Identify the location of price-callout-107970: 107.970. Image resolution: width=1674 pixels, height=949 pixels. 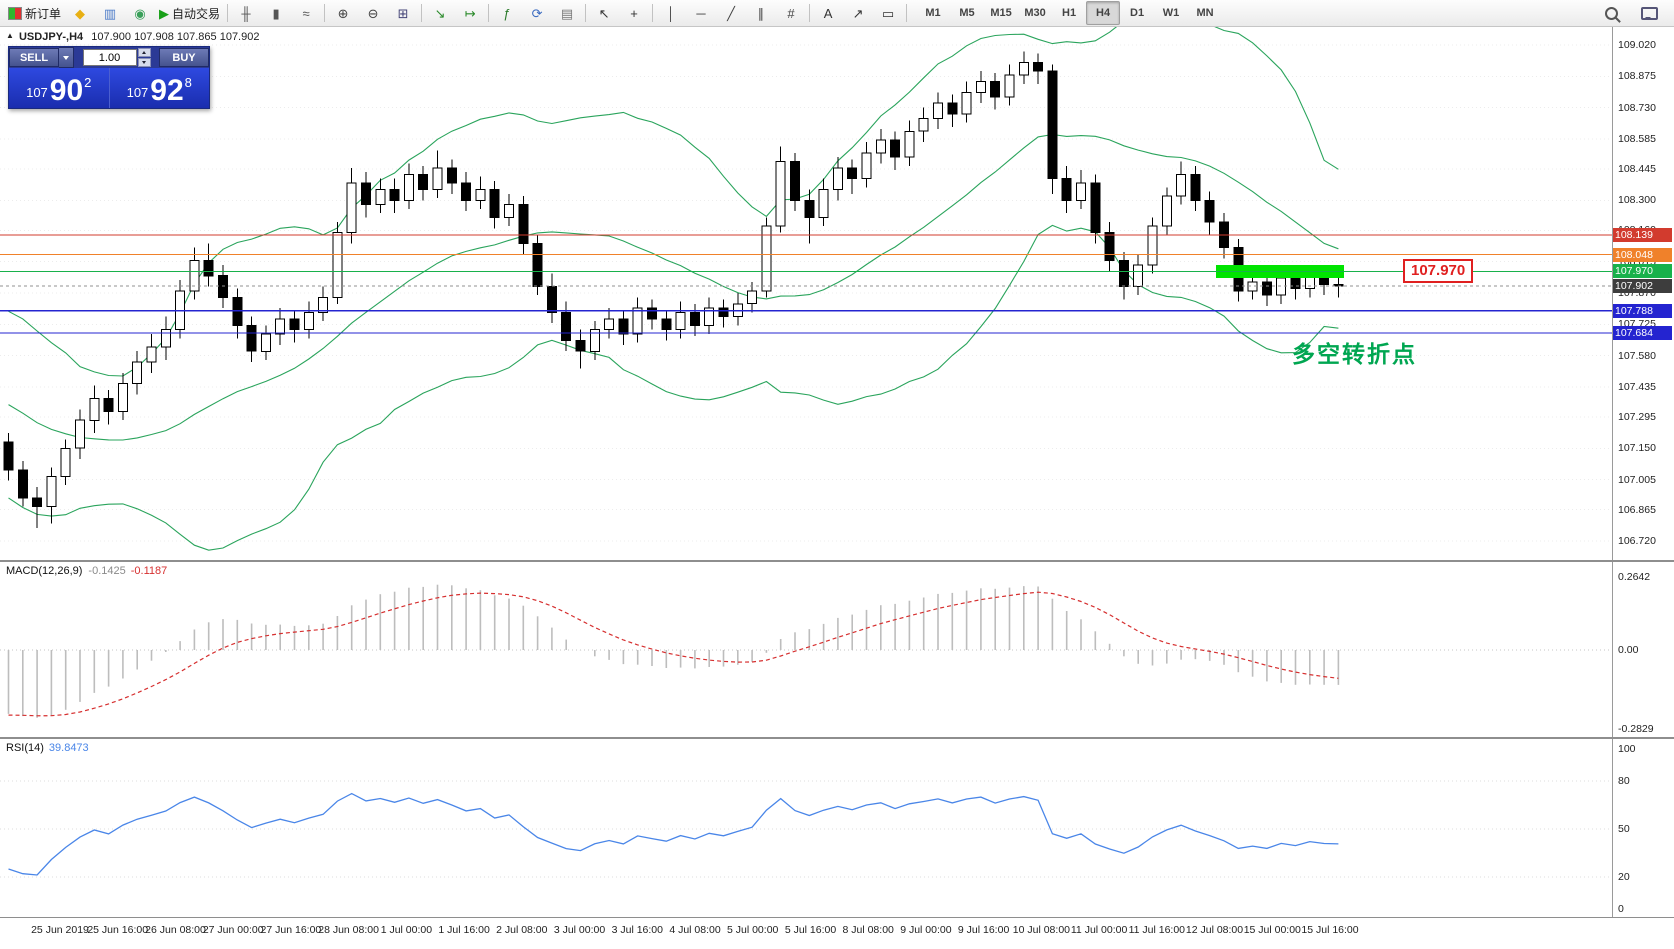
(1438, 271).